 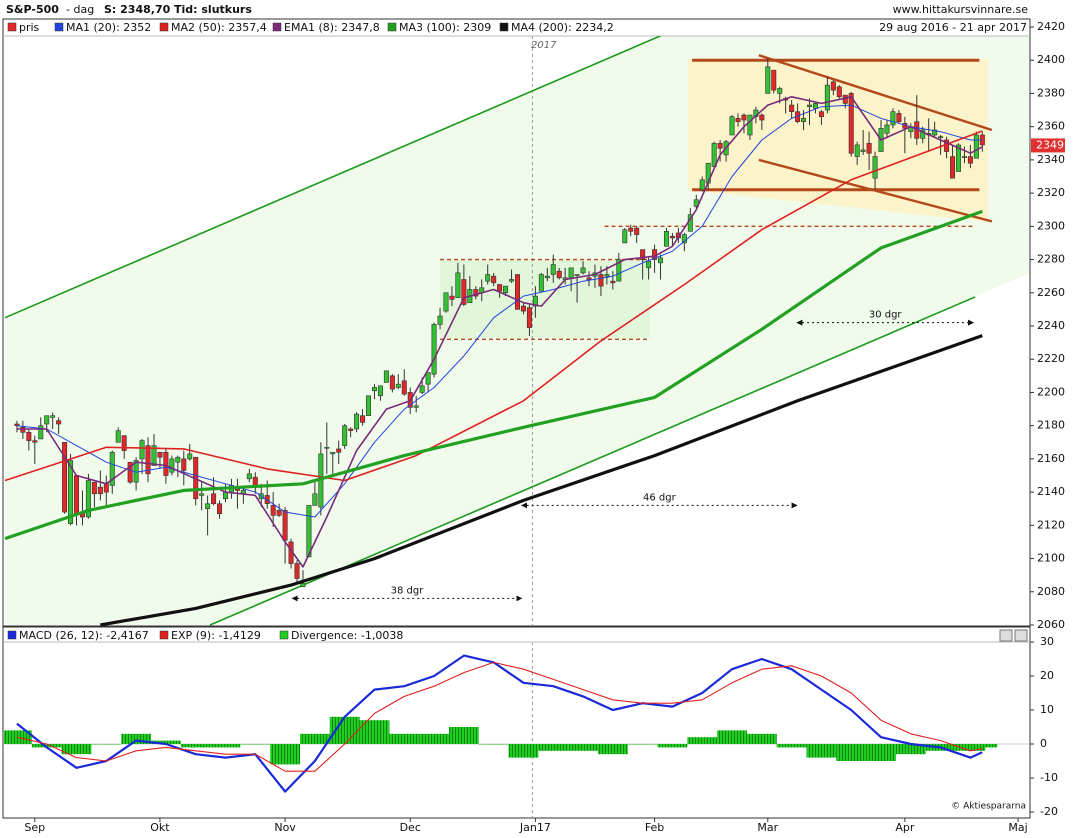 I want to click on y-tick-label: 2080, so click(x=1051, y=591).